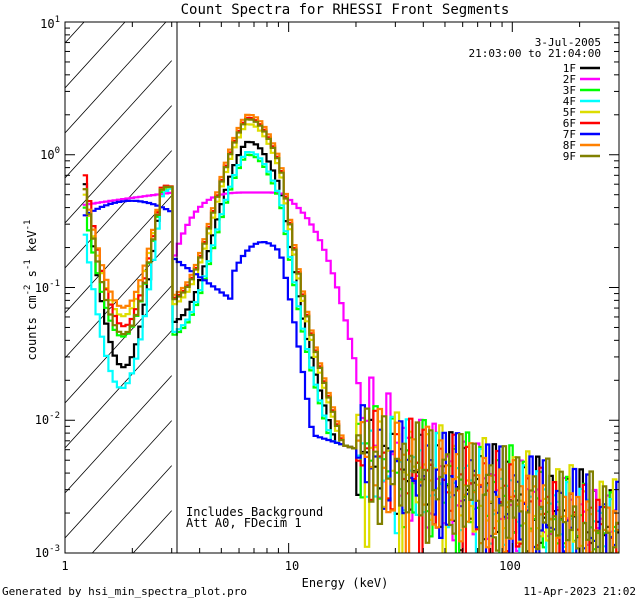 The width and height of the screenshot is (640, 600). Describe the element at coordinates (57, 20) in the screenshot. I see `y-tick-exp-1e1: 1` at that location.